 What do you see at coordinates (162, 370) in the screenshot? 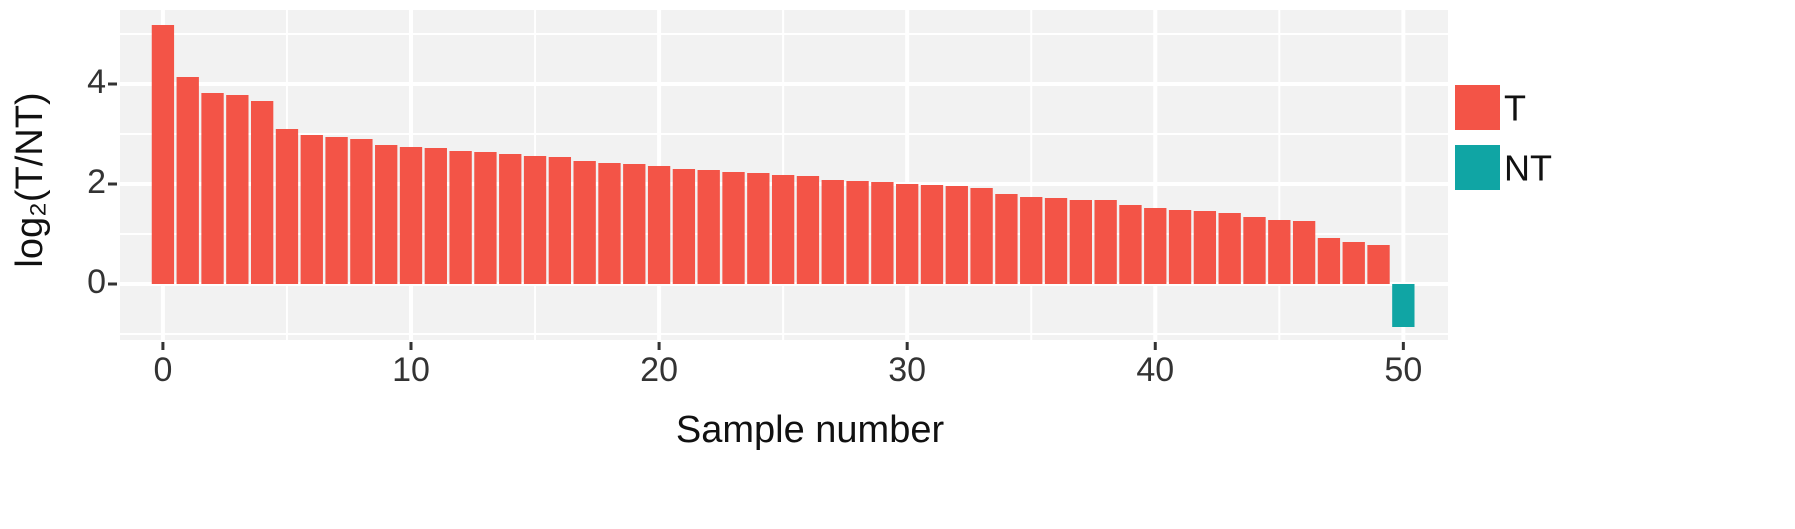
I see `x-tick-label: 0` at bounding box center [162, 370].